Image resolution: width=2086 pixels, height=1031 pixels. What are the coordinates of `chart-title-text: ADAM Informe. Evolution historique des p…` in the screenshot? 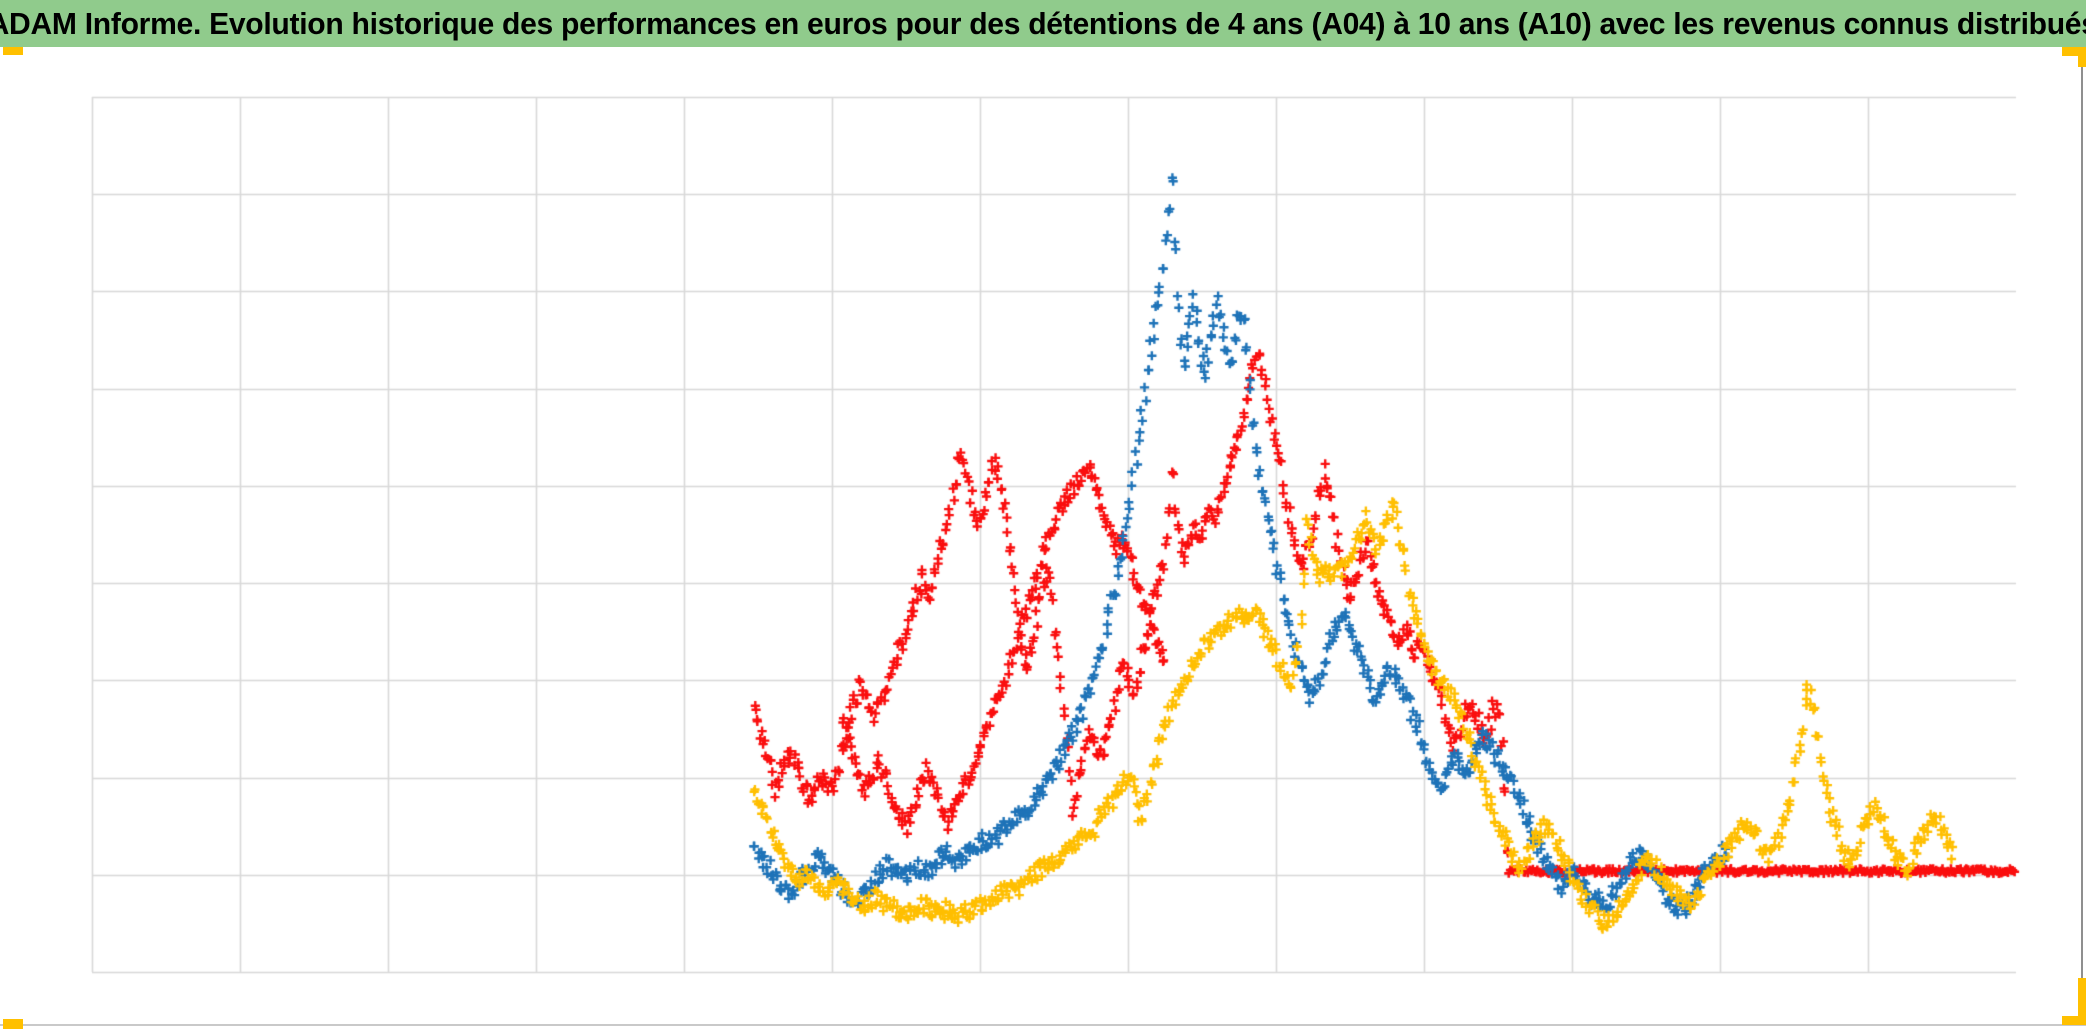 It's located at (1043, 23).